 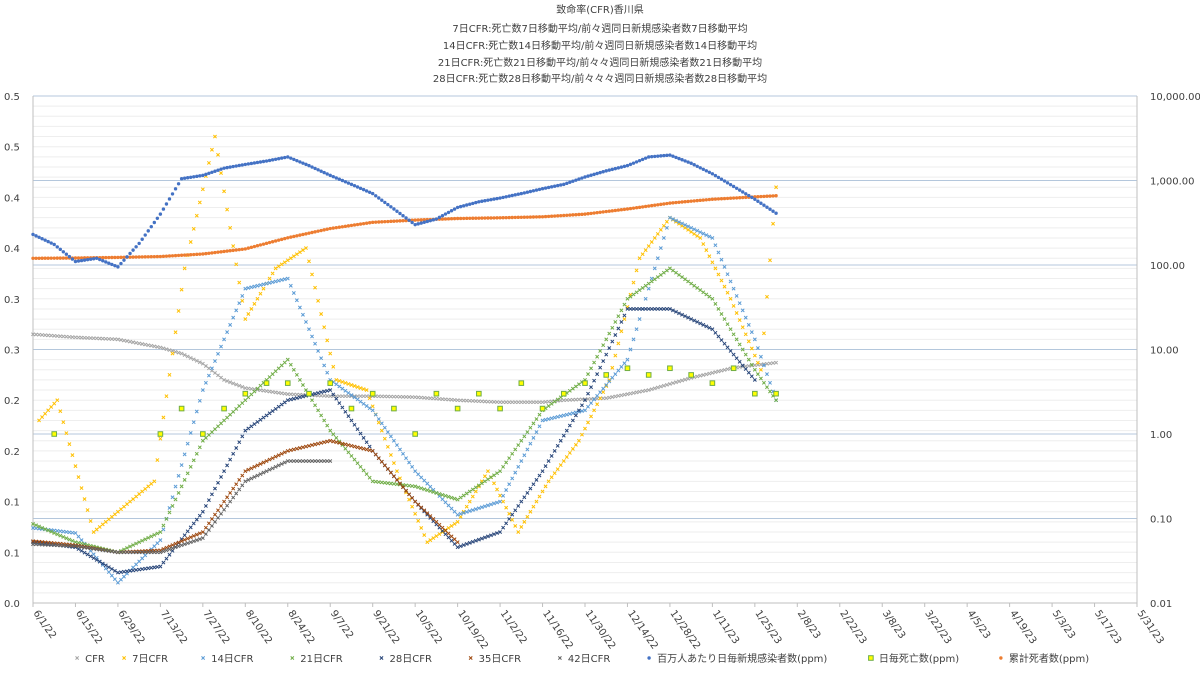 What do you see at coordinates (1167, 266) in the screenshot?
I see `right-tick-label: 100.00` at bounding box center [1167, 266].